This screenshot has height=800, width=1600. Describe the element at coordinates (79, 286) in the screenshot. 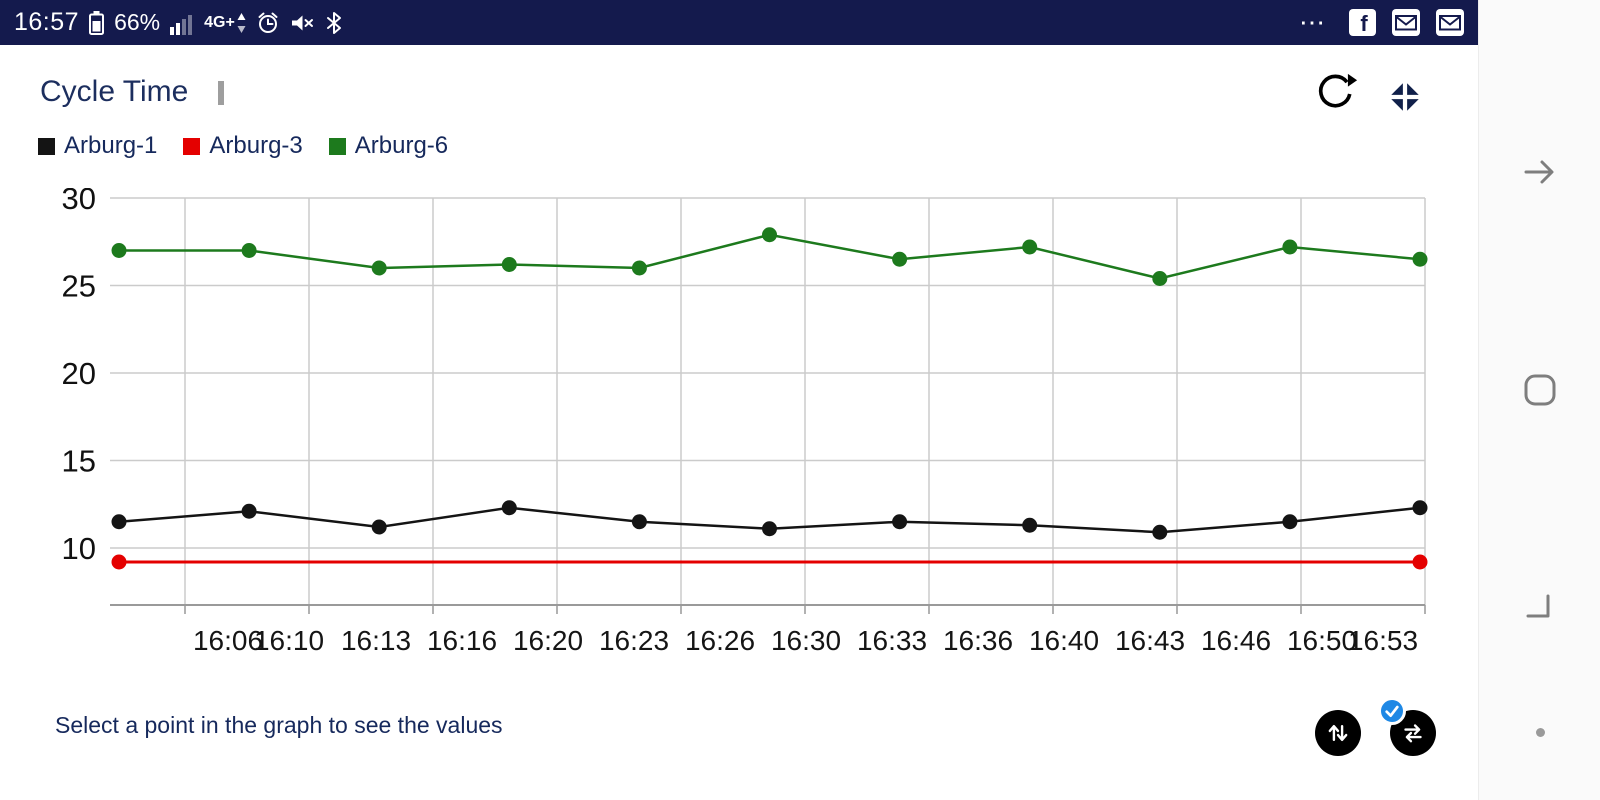

I see `svg-text: 25` at that location.